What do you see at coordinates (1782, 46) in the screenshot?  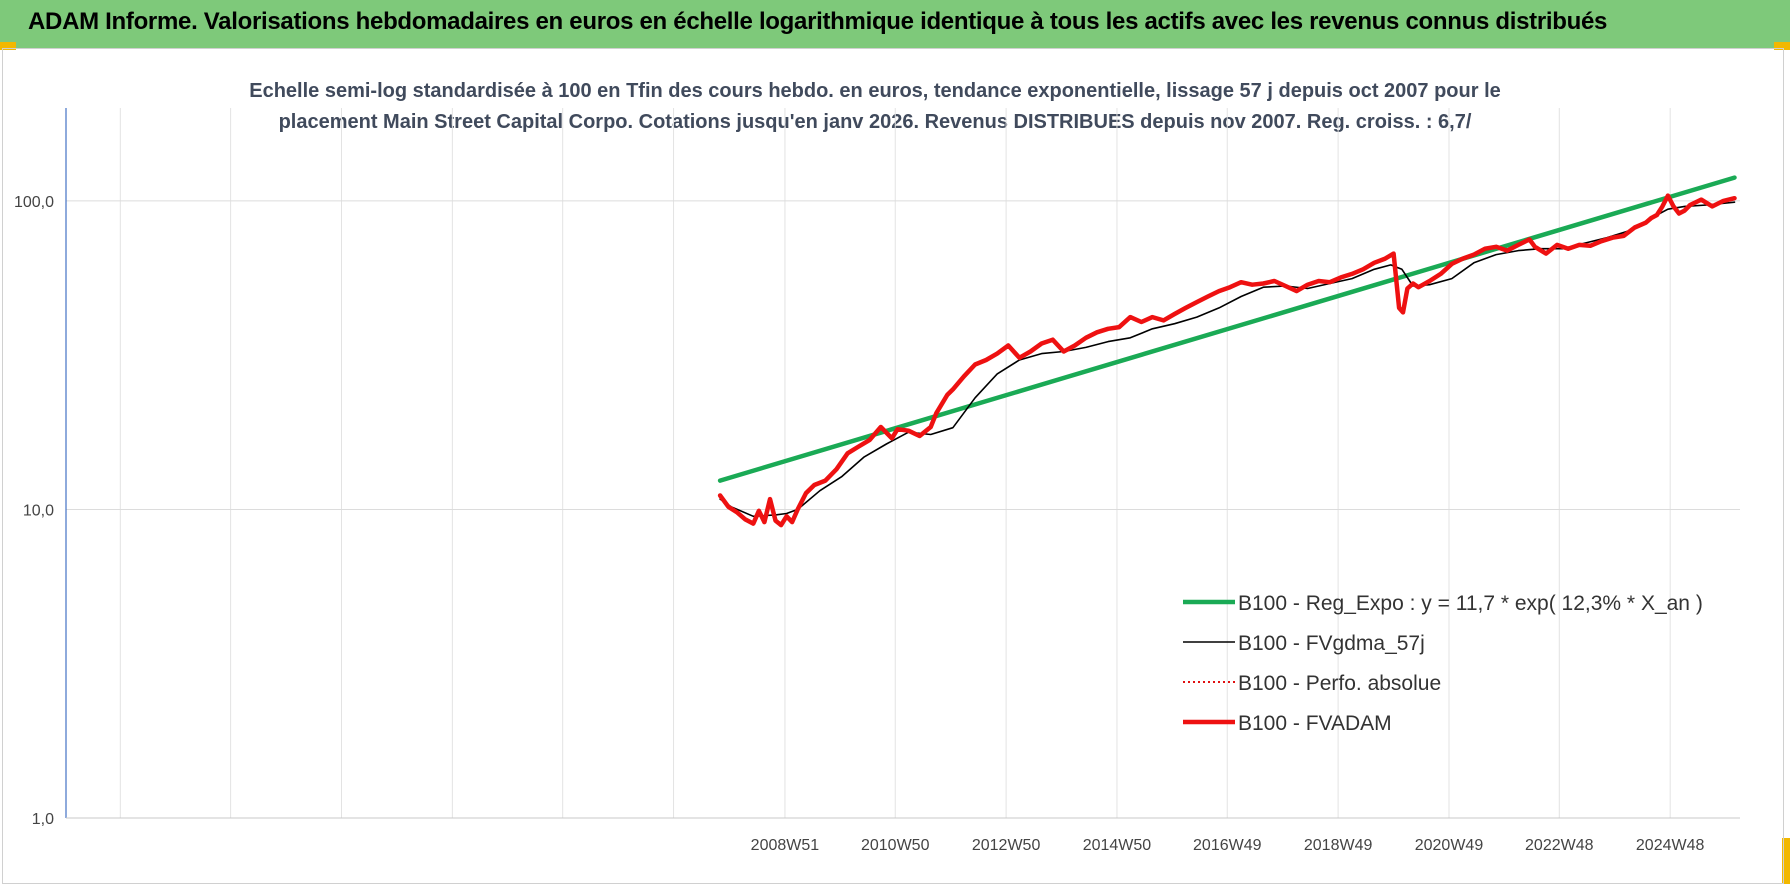 I see `corner-marker-top-right` at bounding box center [1782, 46].